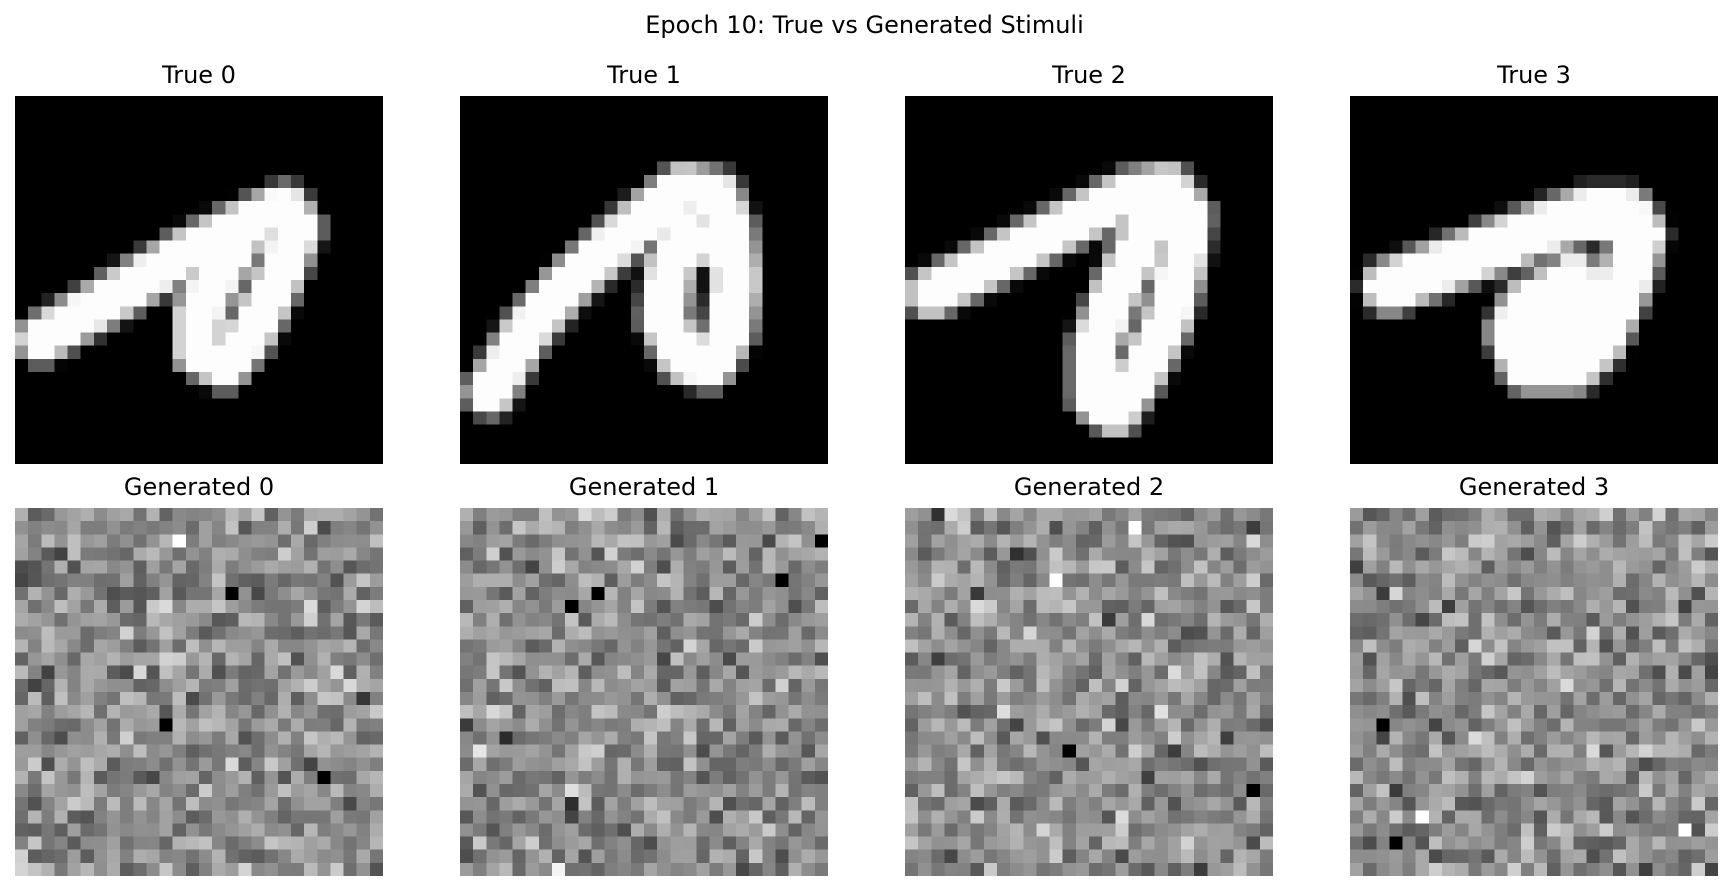  I want to click on generated-panel-1: Generated 1, so click(644, 674).